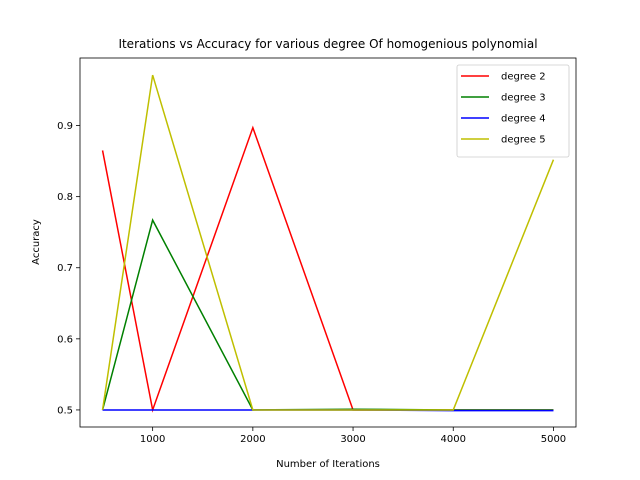 This screenshot has width=640, height=480. What do you see at coordinates (65, 126) in the screenshot?
I see `y-tick-label: 0.9` at bounding box center [65, 126].